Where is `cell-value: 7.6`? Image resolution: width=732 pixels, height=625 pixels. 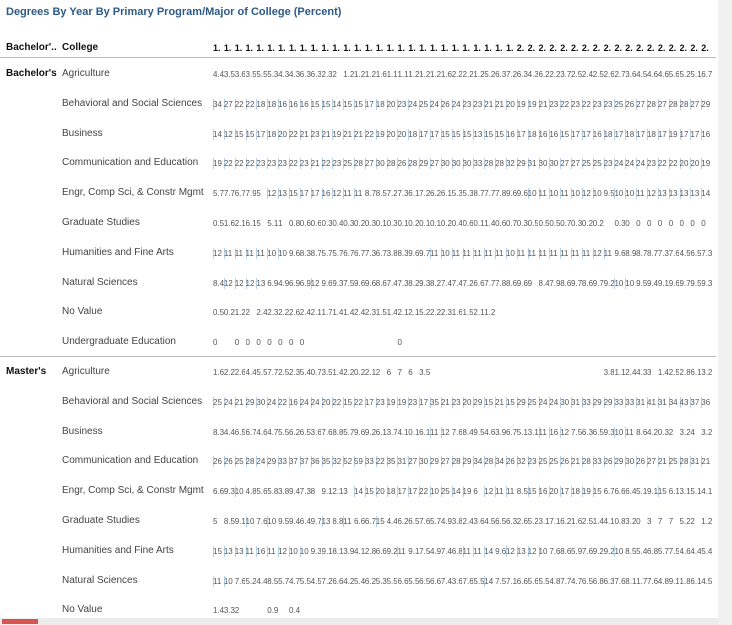
cell-value: 7.6 is located at coordinates (587, 551).